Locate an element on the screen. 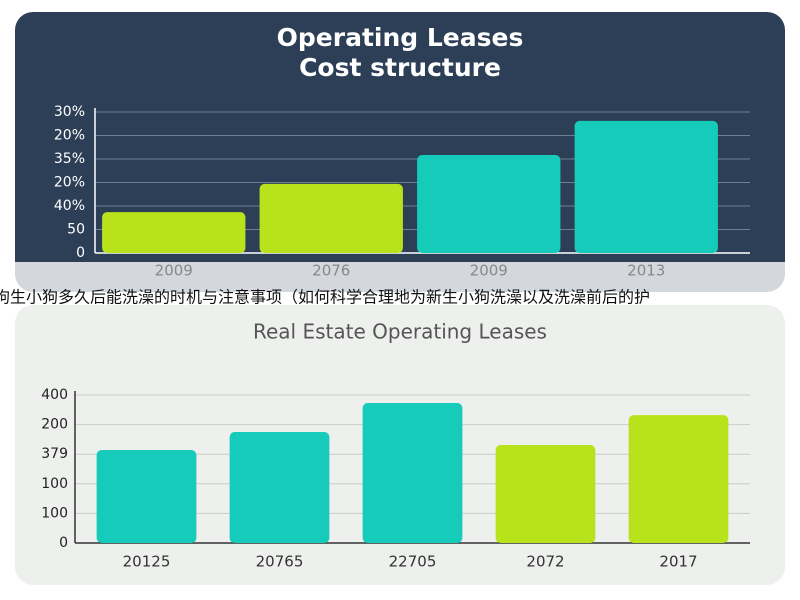 The width and height of the screenshot is (800, 600). chart-subtitle: Cost structure is located at coordinates (400, 67).